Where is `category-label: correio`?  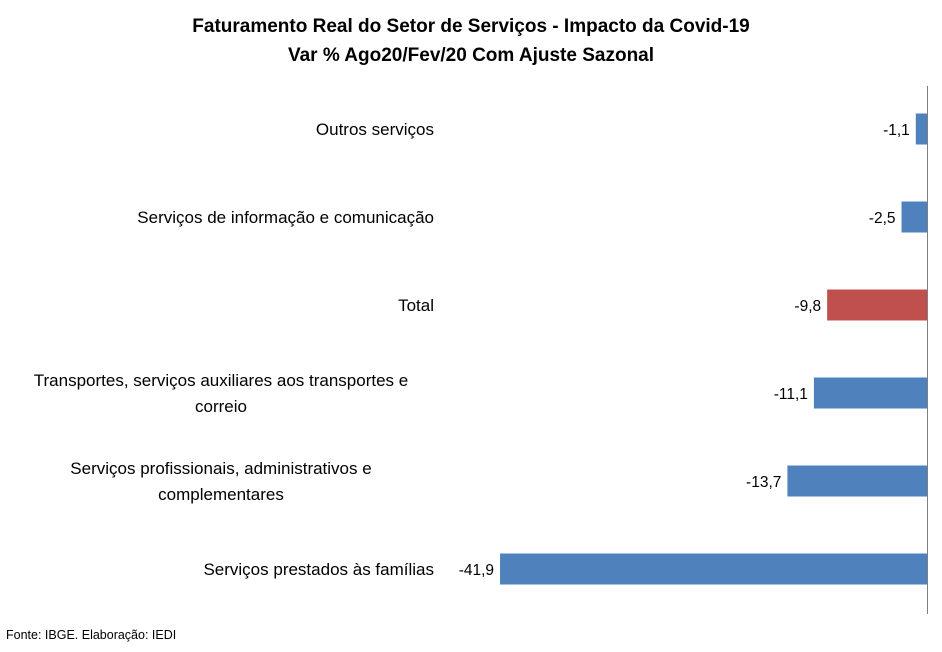
category-label: correio is located at coordinates (221, 406).